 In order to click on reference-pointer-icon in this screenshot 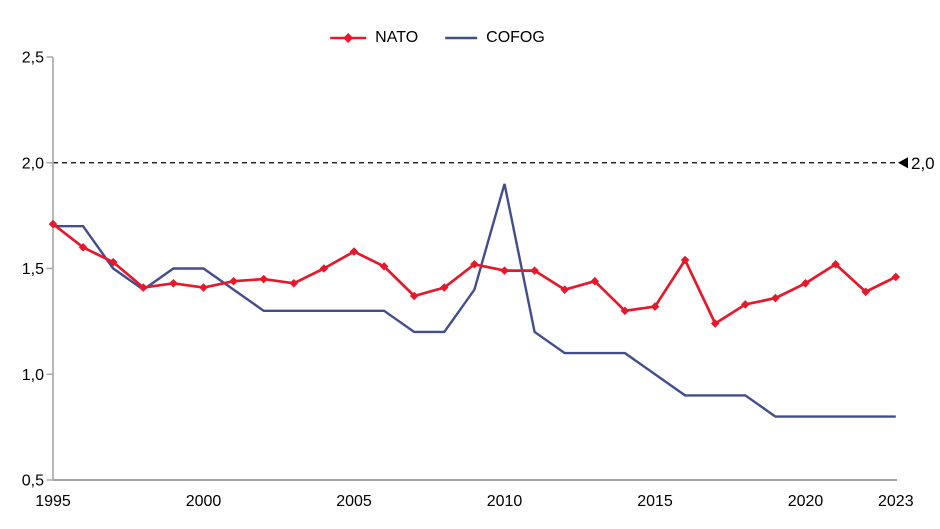, I will do `click(903, 163)`.